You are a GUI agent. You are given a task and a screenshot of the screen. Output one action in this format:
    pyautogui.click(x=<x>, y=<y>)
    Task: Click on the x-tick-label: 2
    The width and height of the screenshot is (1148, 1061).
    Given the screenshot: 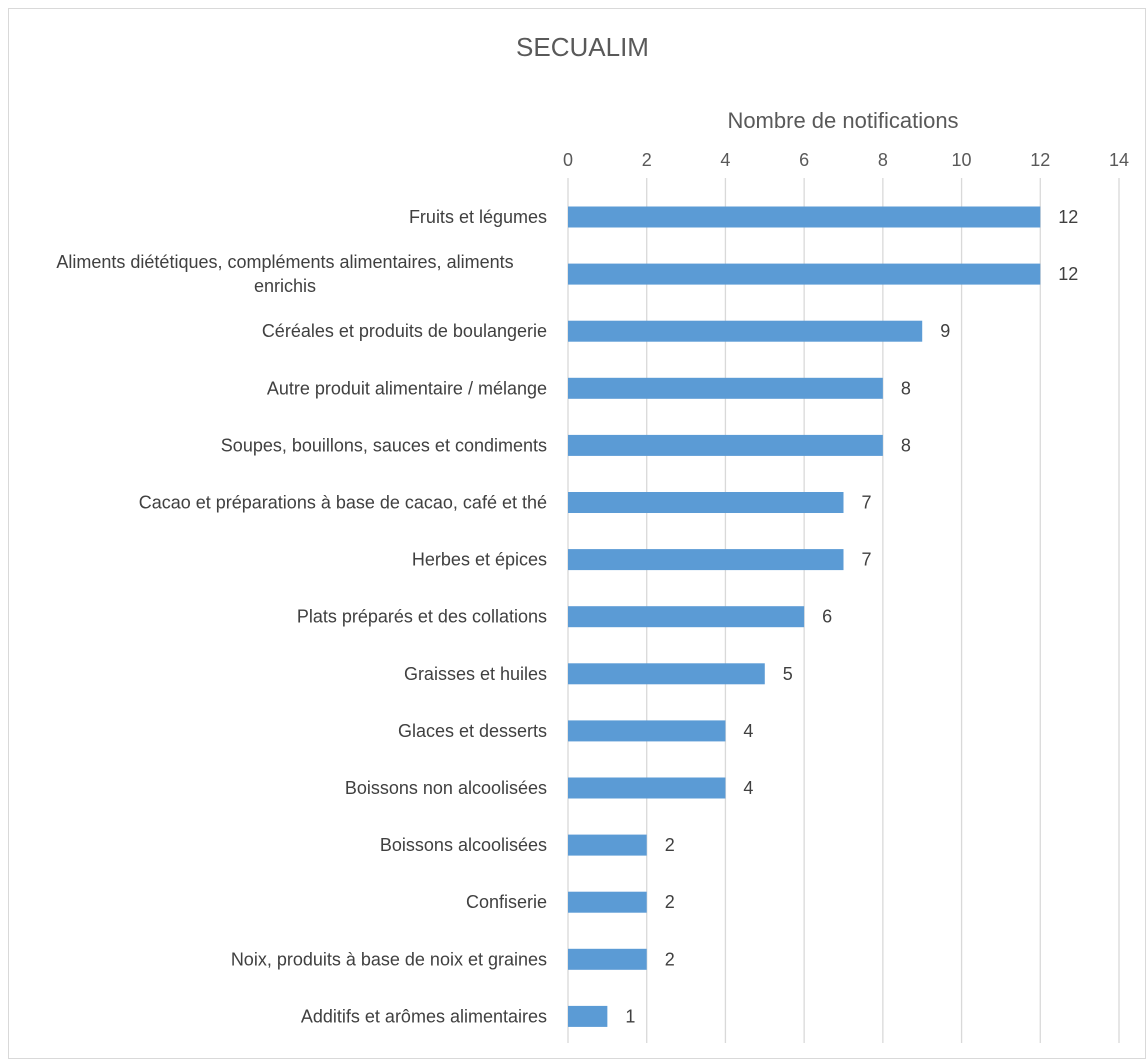 What is the action you would take?
    pyautogui.click(x=647, y=160)
    